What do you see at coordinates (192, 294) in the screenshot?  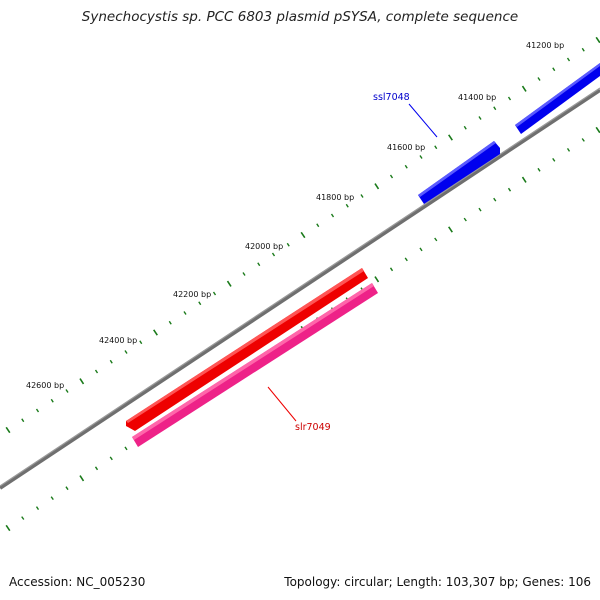 I see `tick-label-42200: 42200 bp` at bounding box center [192, 294].